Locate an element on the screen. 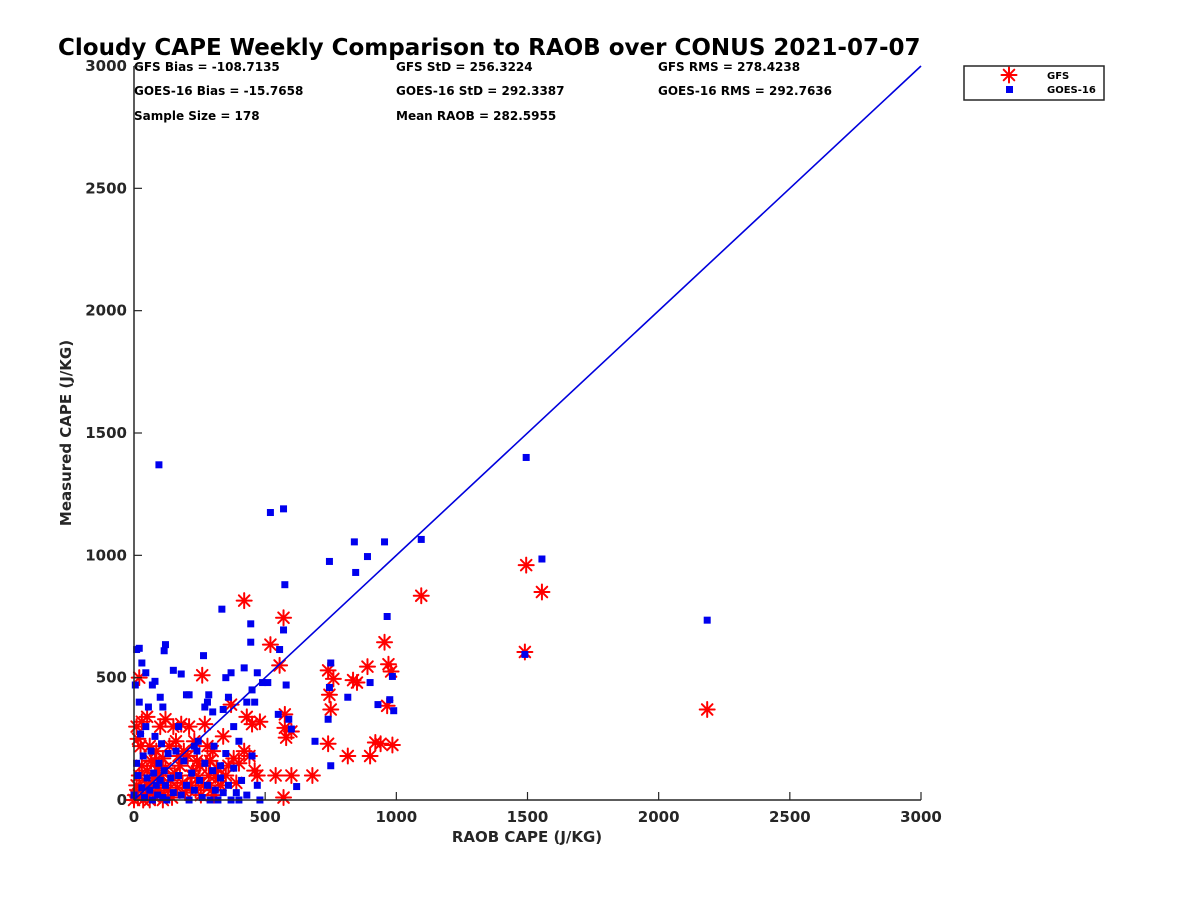 This screenshot has height=900, width=1200. stat-gfs-rms: GFS RMS = 278.4238 is located at coordinates (729, 67).